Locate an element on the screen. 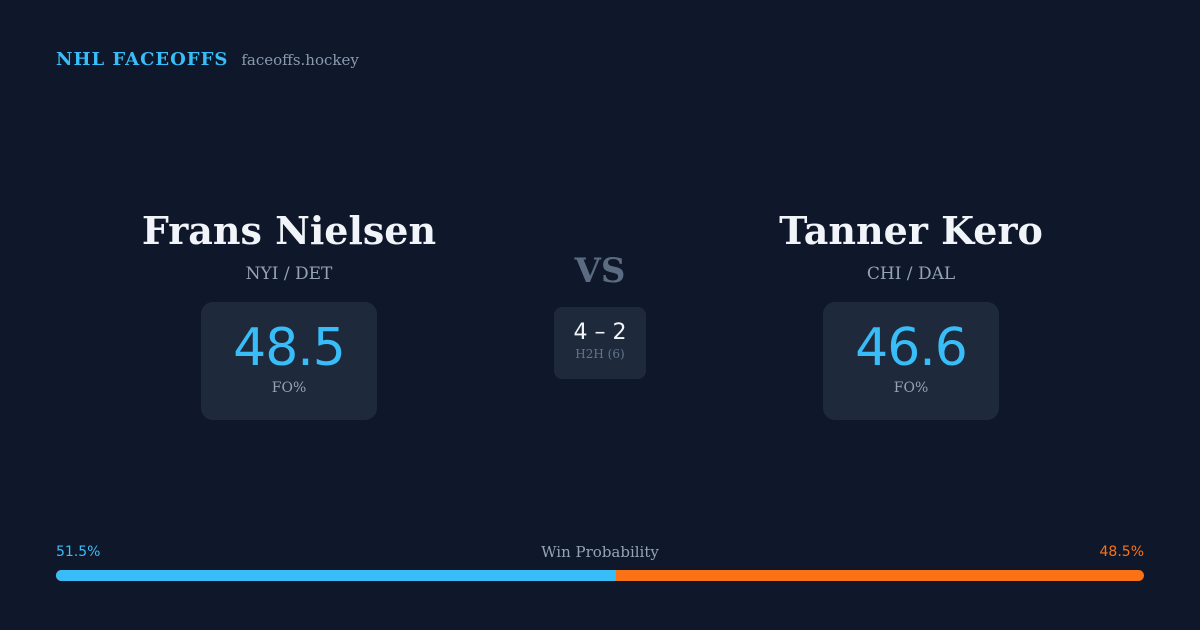  win-probability-bar is located at coordinates (600, 575).